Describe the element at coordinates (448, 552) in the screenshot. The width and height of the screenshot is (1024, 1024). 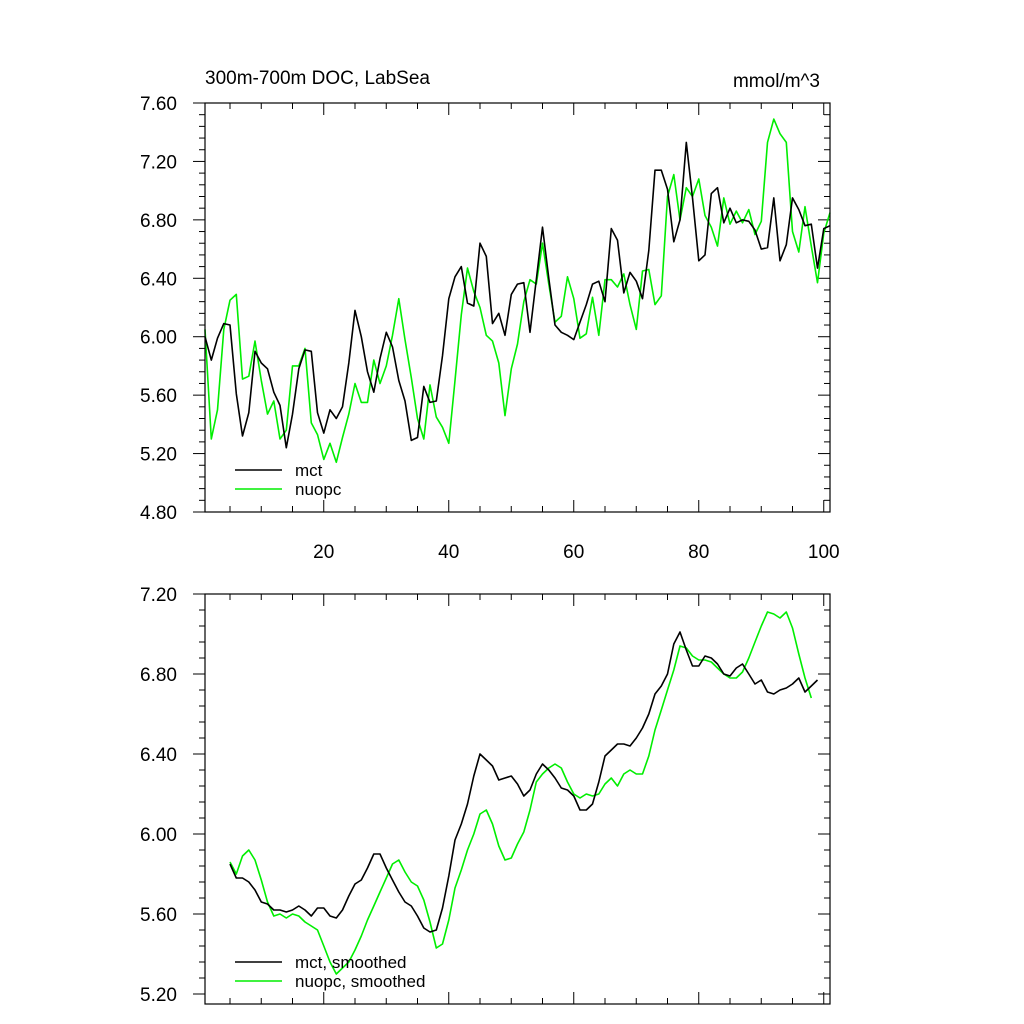
I see `x-tick-label: 40` at that location.